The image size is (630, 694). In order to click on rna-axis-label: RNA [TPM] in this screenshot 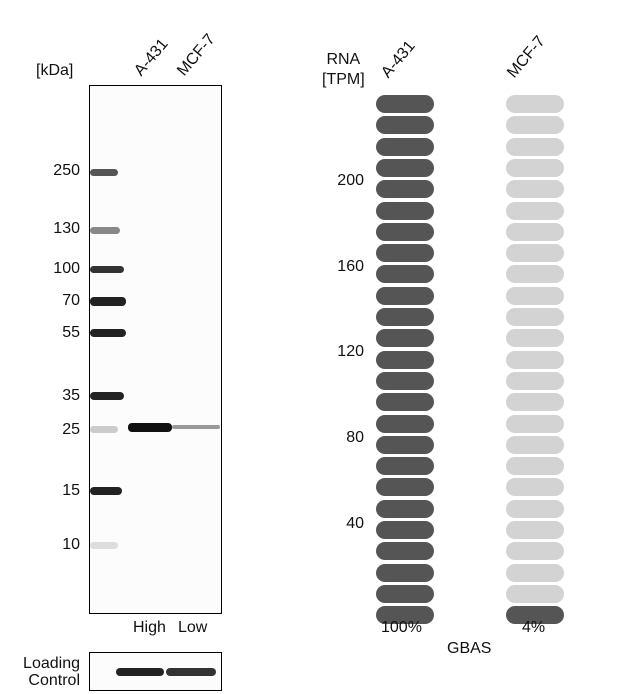, I will do `click(343, 70)`.